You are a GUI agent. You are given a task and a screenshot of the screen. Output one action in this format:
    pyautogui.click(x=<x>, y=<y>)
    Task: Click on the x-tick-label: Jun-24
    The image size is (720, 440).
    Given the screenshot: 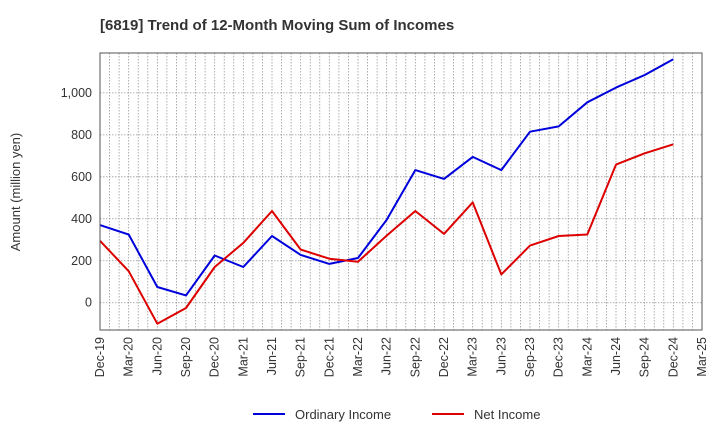 What is the action you would take?
    pyautogui.click(x=616, y=356)
    